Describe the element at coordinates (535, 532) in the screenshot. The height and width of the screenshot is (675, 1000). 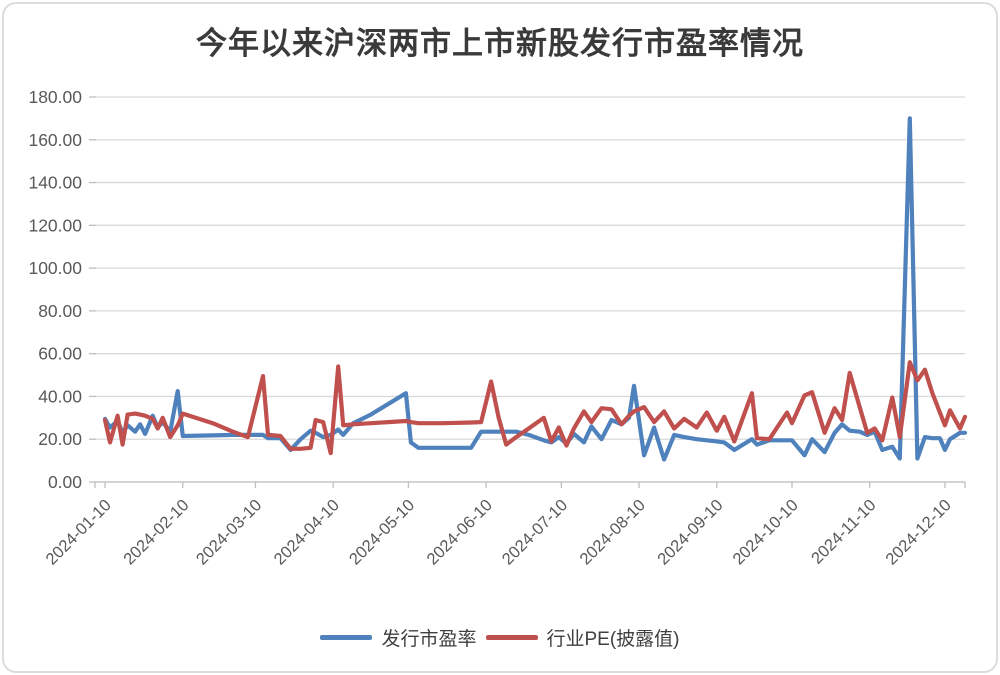
I see `svg-text: 2024-07-10` at that location.